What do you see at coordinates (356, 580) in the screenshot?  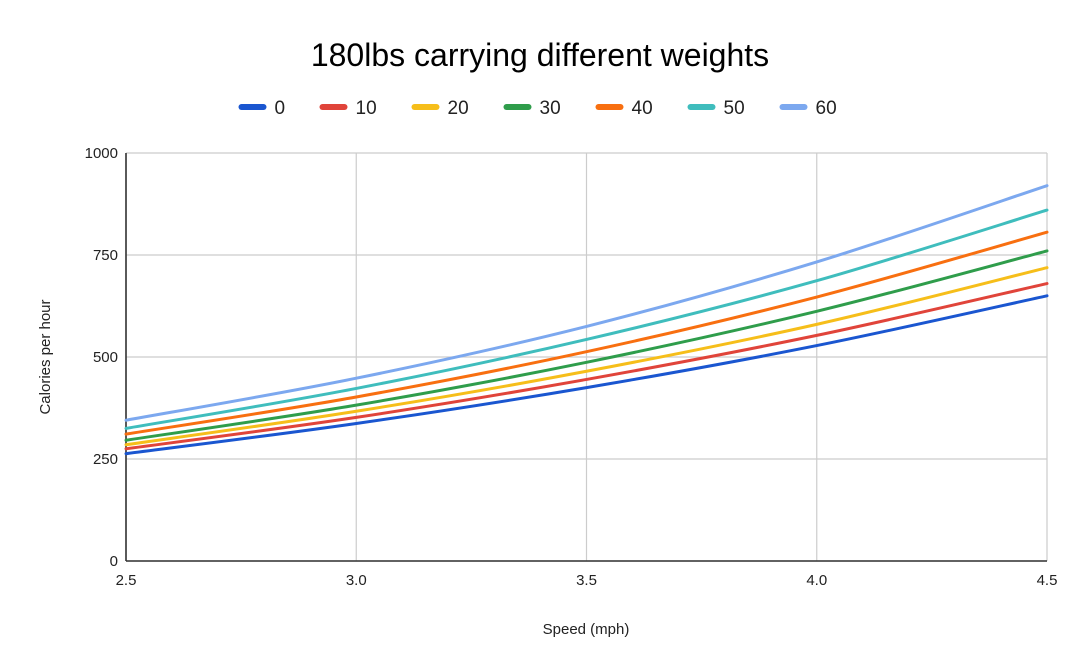 I see `x-tick-label: 3.0` at bounding box center [356, 580].